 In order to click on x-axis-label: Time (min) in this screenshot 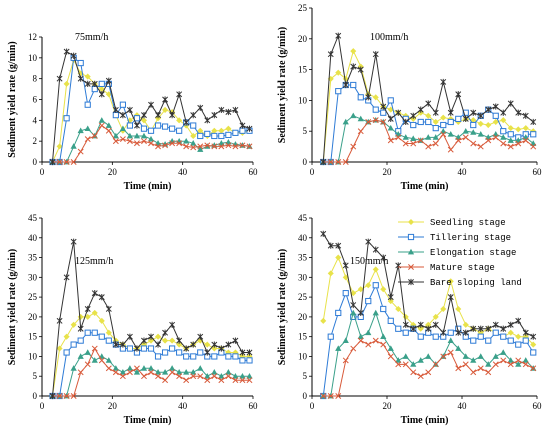, I will do `click(425, 420)`.